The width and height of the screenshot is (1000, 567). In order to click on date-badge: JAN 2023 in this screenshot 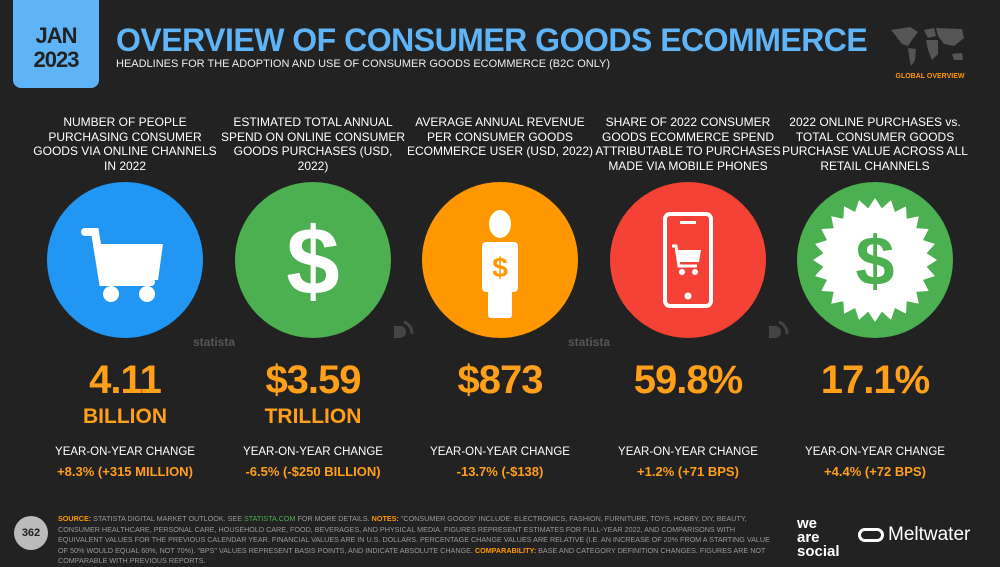, I will do `click(56, 44)`.